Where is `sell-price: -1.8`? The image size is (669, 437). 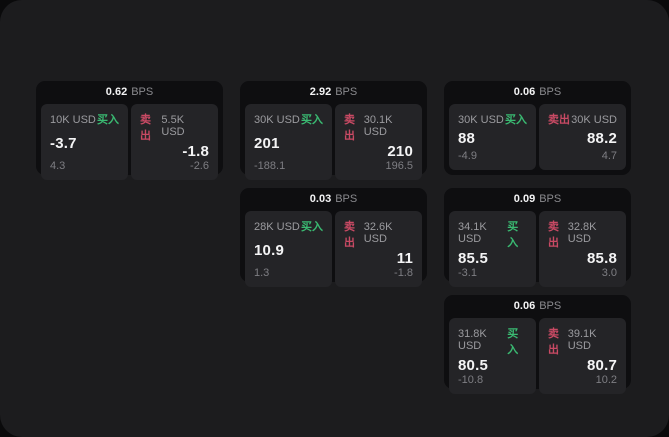
sell-price: -1.8 is located at coordinates (195, 151).